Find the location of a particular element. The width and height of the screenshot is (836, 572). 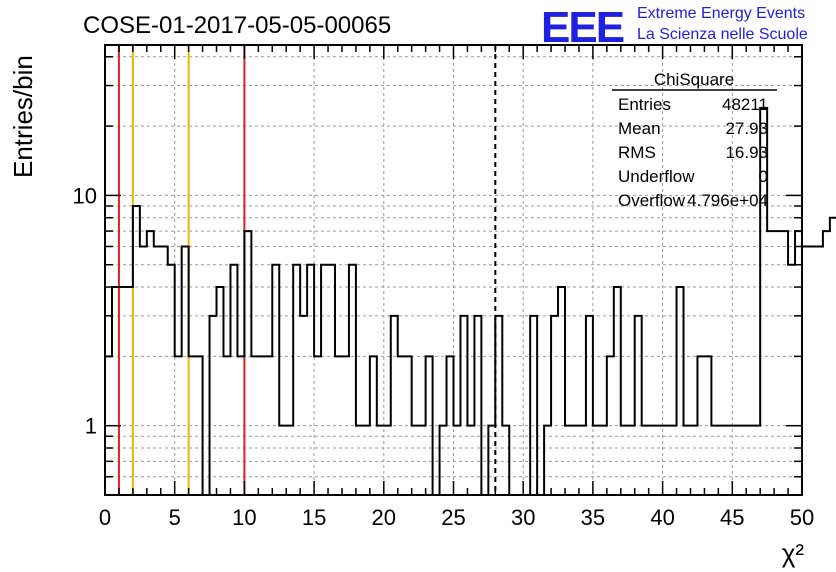

eee-logo-line1: Extreme Energy Events is located at coordinates (721, 13).